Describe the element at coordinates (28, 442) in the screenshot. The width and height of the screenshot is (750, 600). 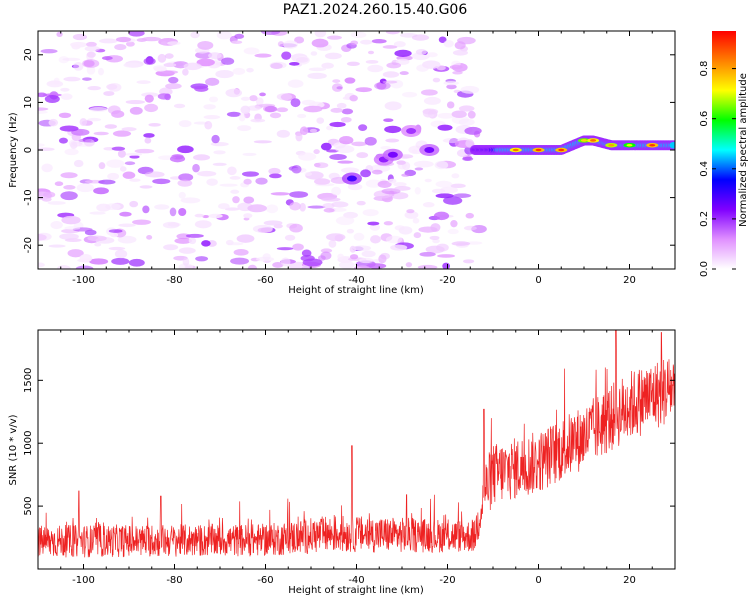
I see `snr-y-tick-label: 1000` at that location.